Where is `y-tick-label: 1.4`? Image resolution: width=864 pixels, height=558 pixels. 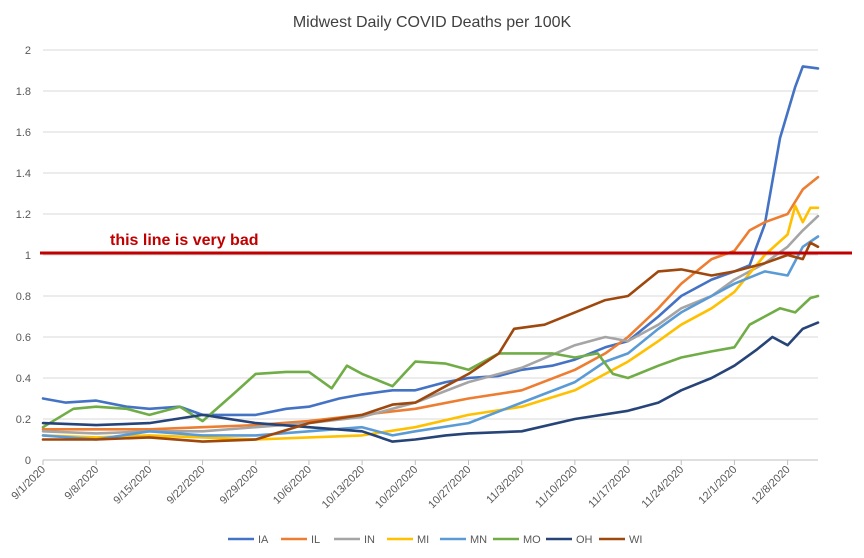 y-tick-label: 1.4 is located at coordinates (23, 174).